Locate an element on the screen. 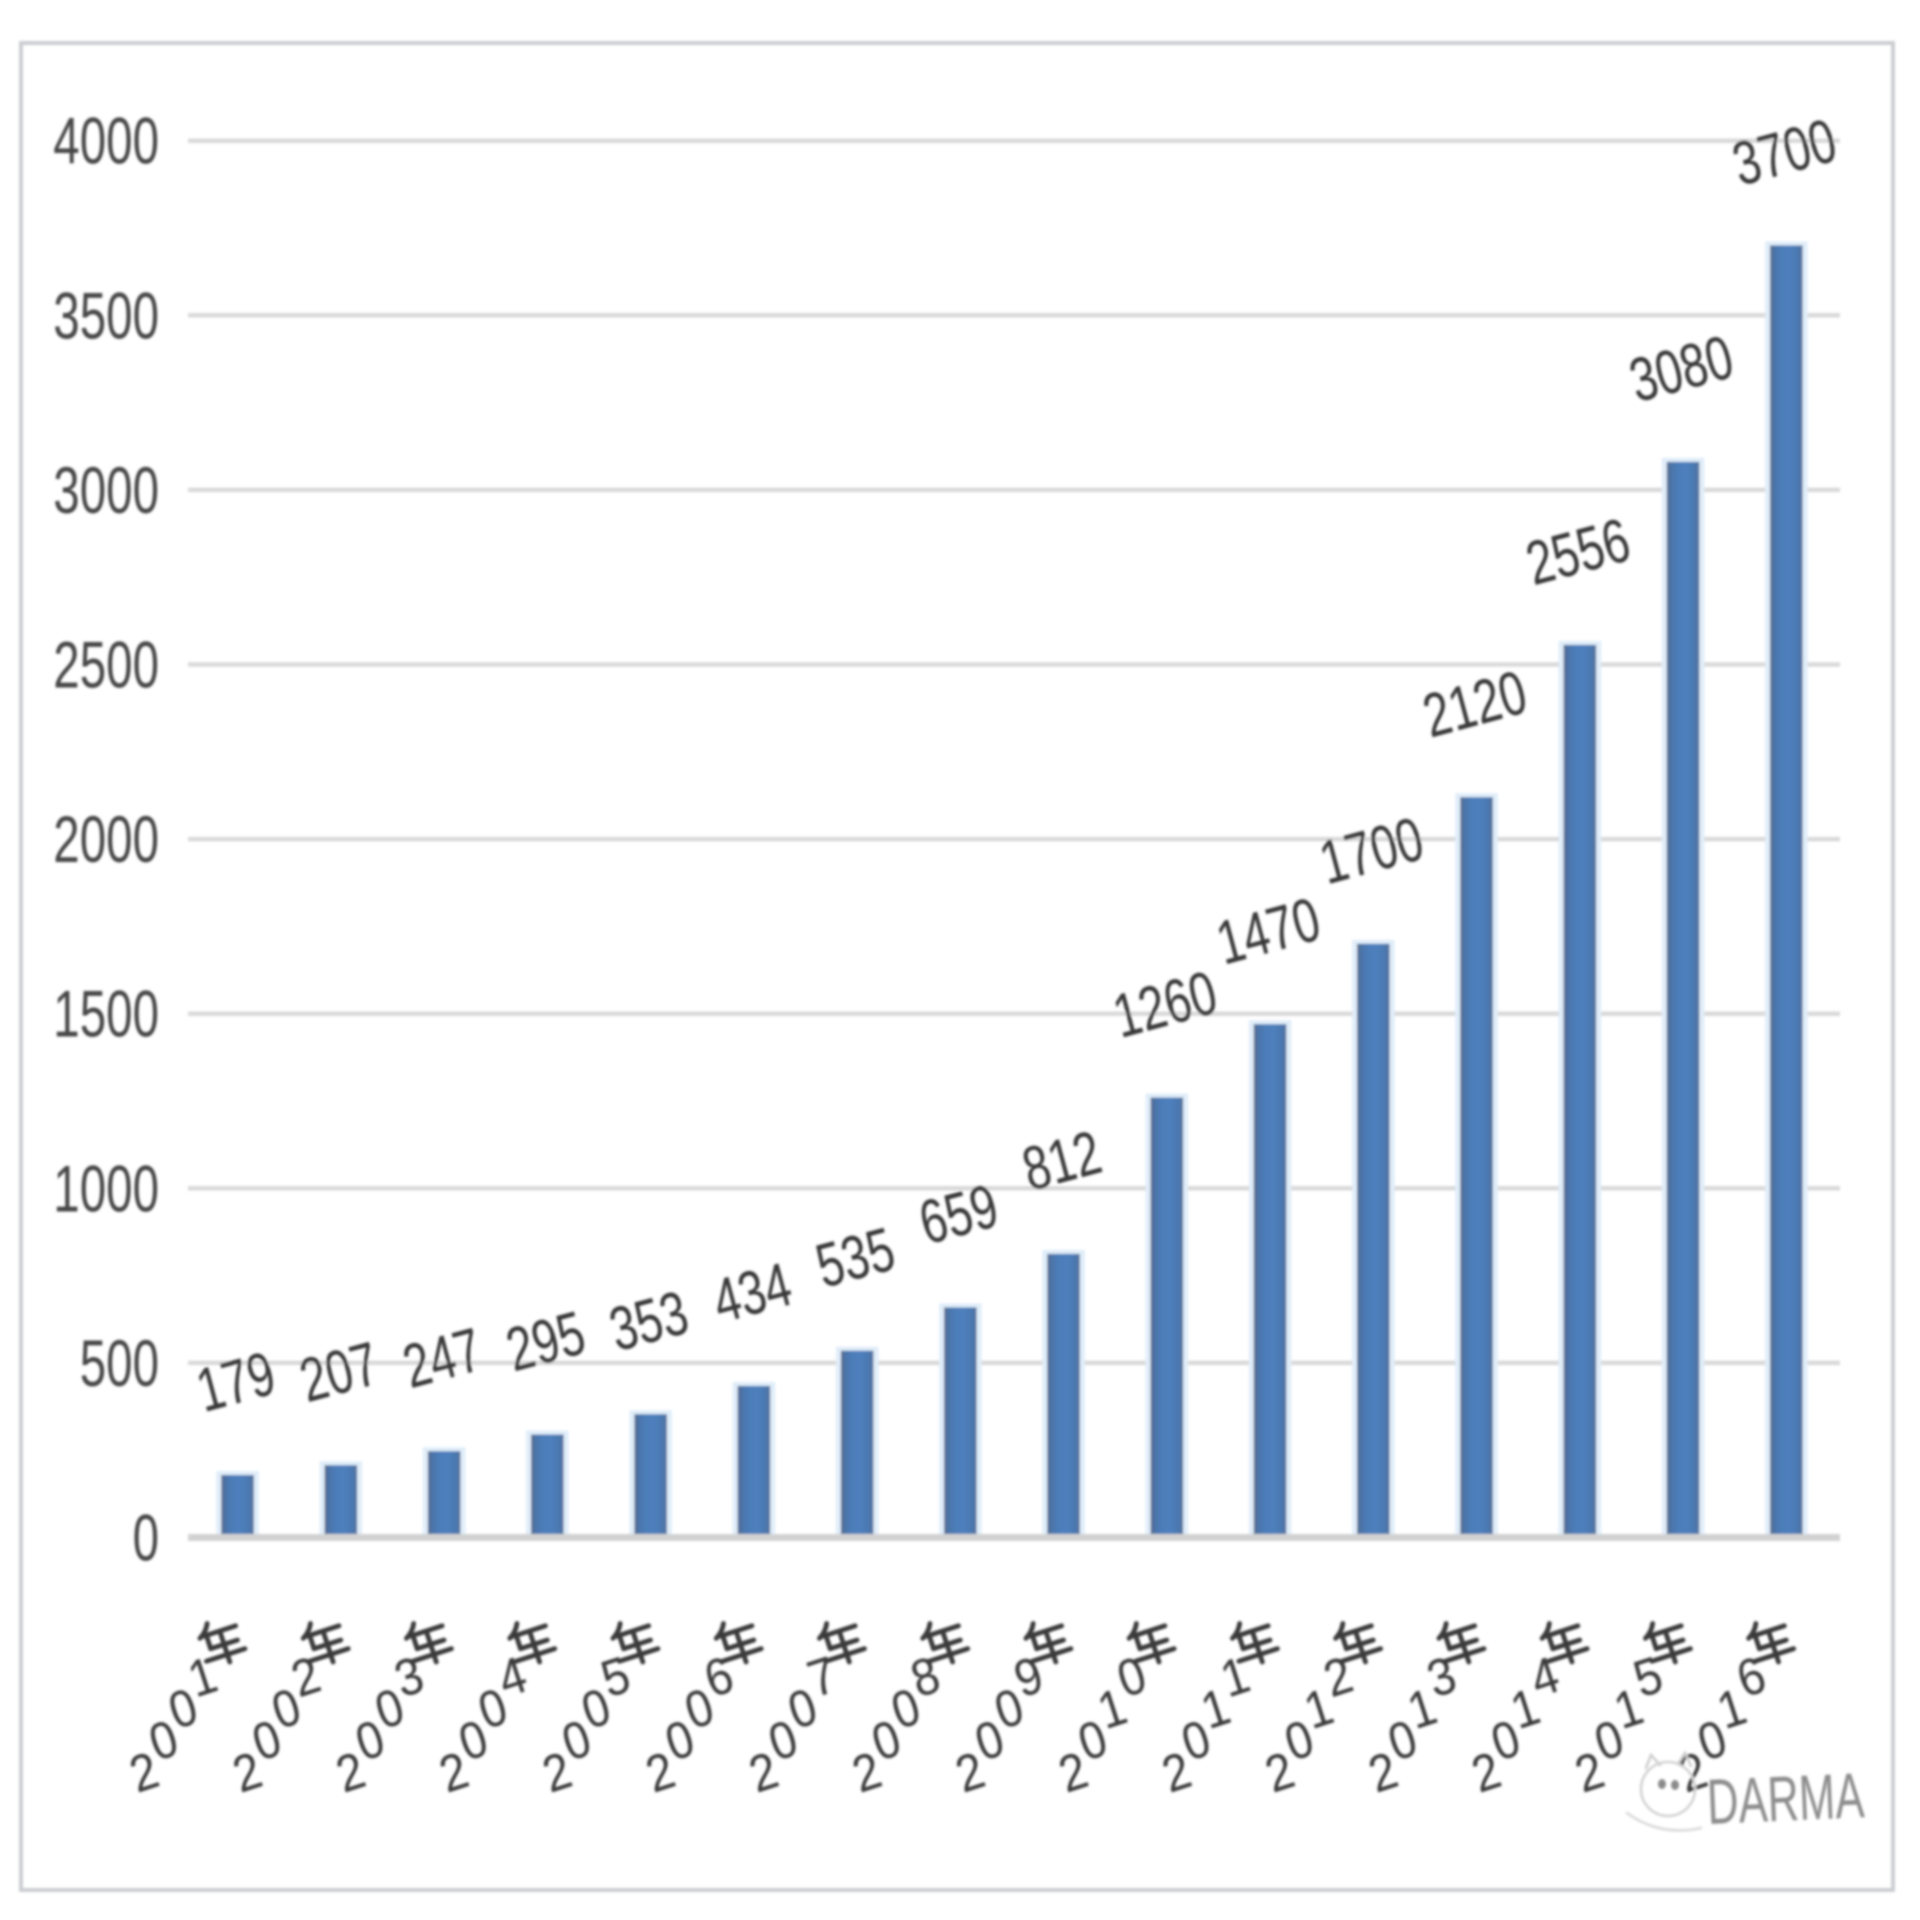 The image size is (1920, 1920). svg-text: 3000 is located at coordinates (106, 490).